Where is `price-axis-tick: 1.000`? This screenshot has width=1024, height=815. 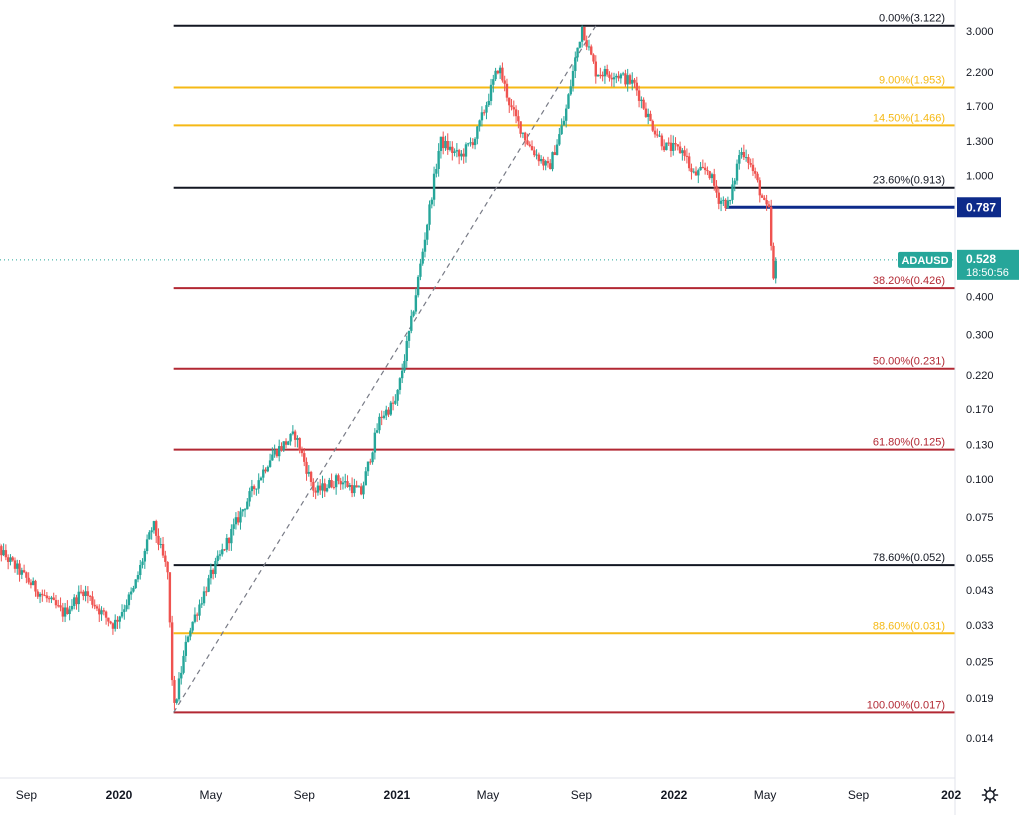 price-axis-tick: 1.000 is located at coordinates (980, 177).